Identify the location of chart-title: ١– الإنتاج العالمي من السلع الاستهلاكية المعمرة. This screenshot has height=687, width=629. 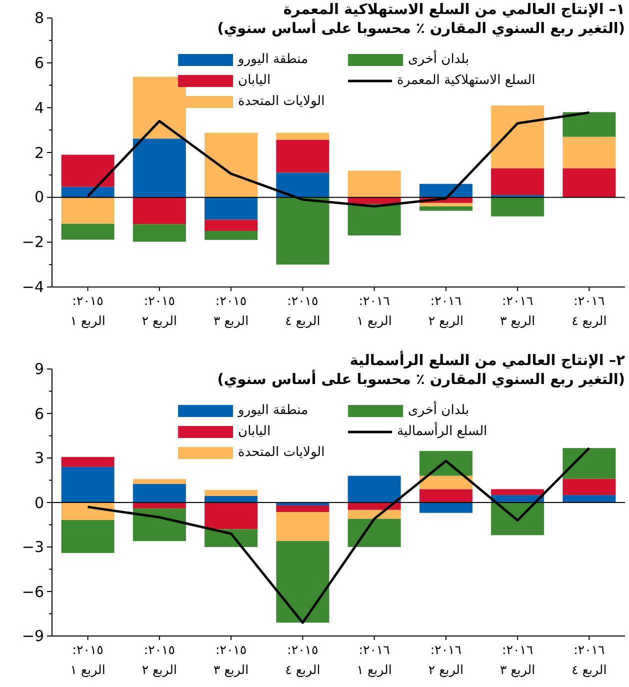
(453, 9).